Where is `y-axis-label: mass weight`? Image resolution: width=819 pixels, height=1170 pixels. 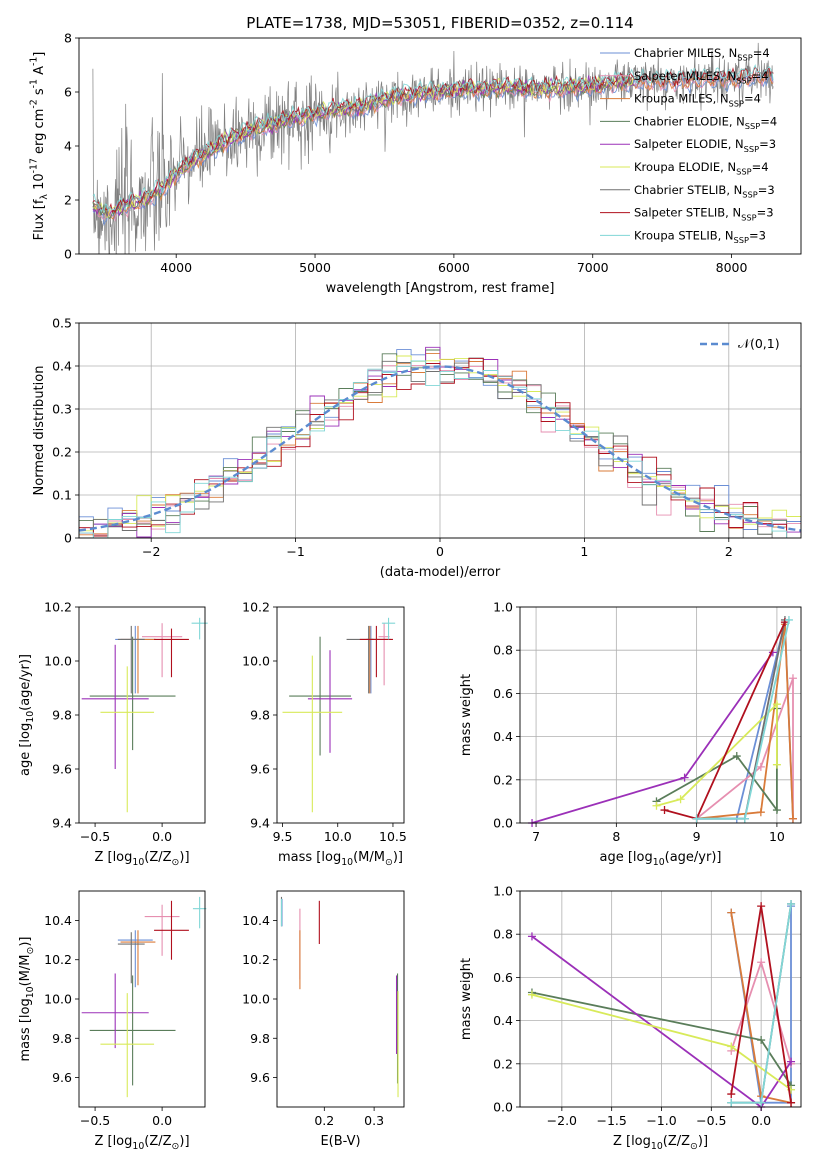
y-axis-label: mass weight is located at coordinates (466, 715).